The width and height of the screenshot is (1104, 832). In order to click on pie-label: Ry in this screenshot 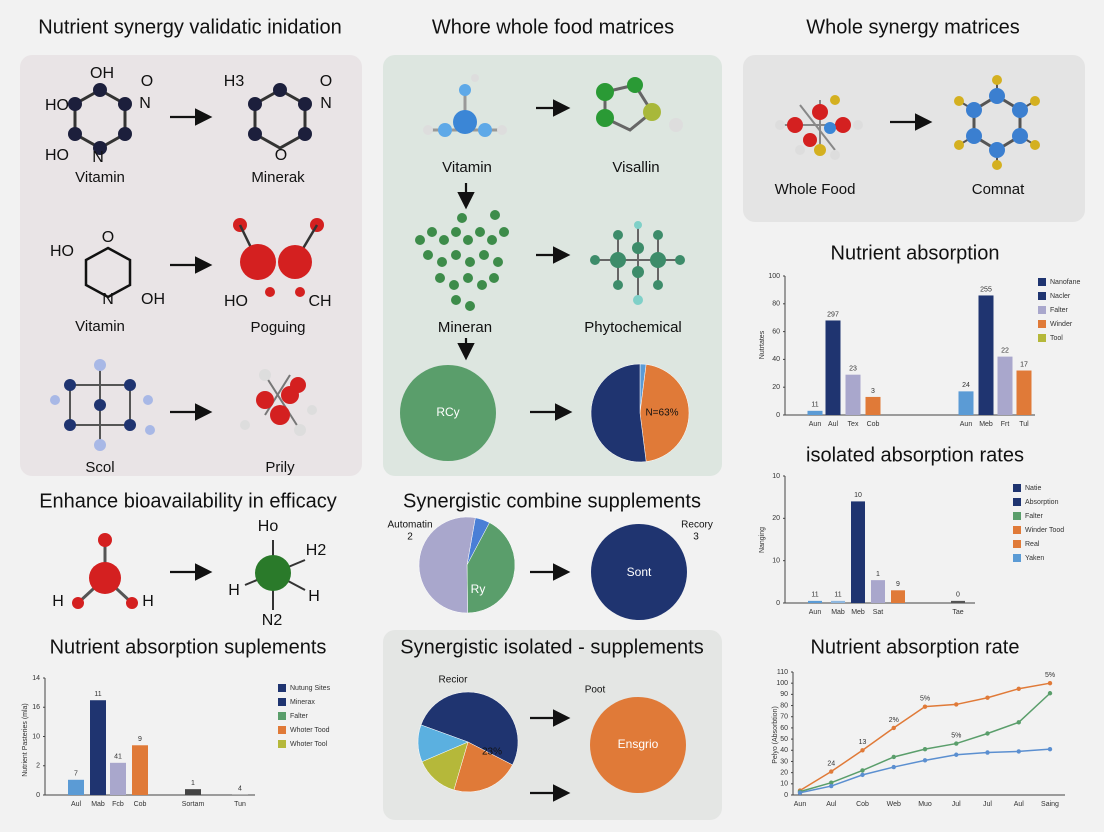, I will do `click(478, 589)`.